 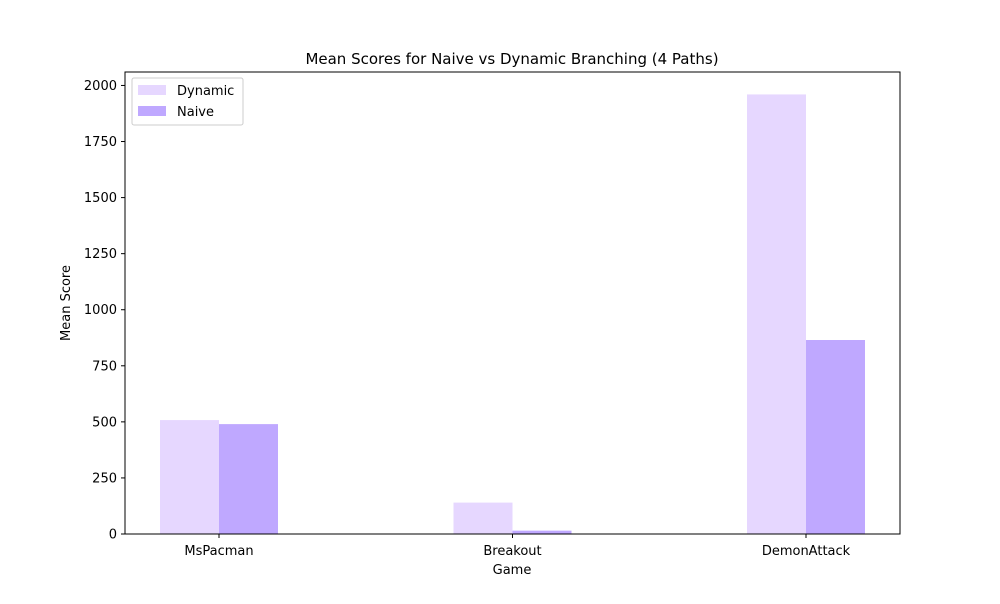 I want to click on bar-naive-breakout, so click(x=542, y=532).